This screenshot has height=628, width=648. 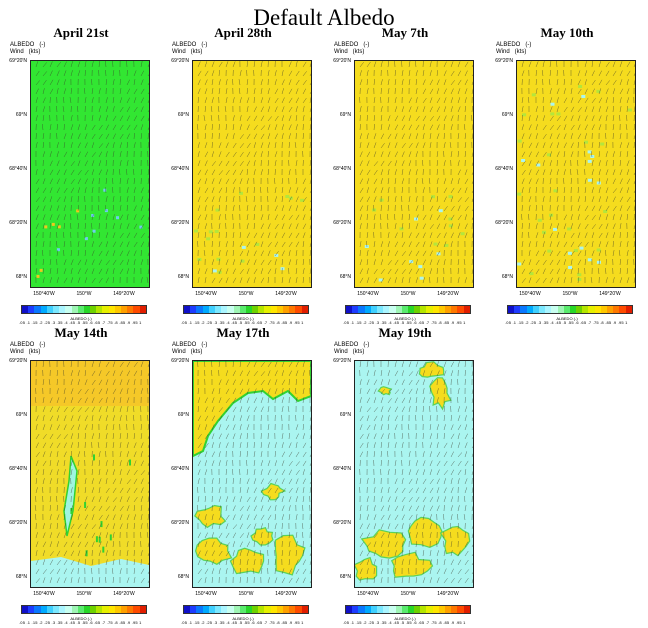 What do you see at coordinates (81, 332) in the screenshot?
I see `panel-title: May 14th` at bounding box center [81, 332].